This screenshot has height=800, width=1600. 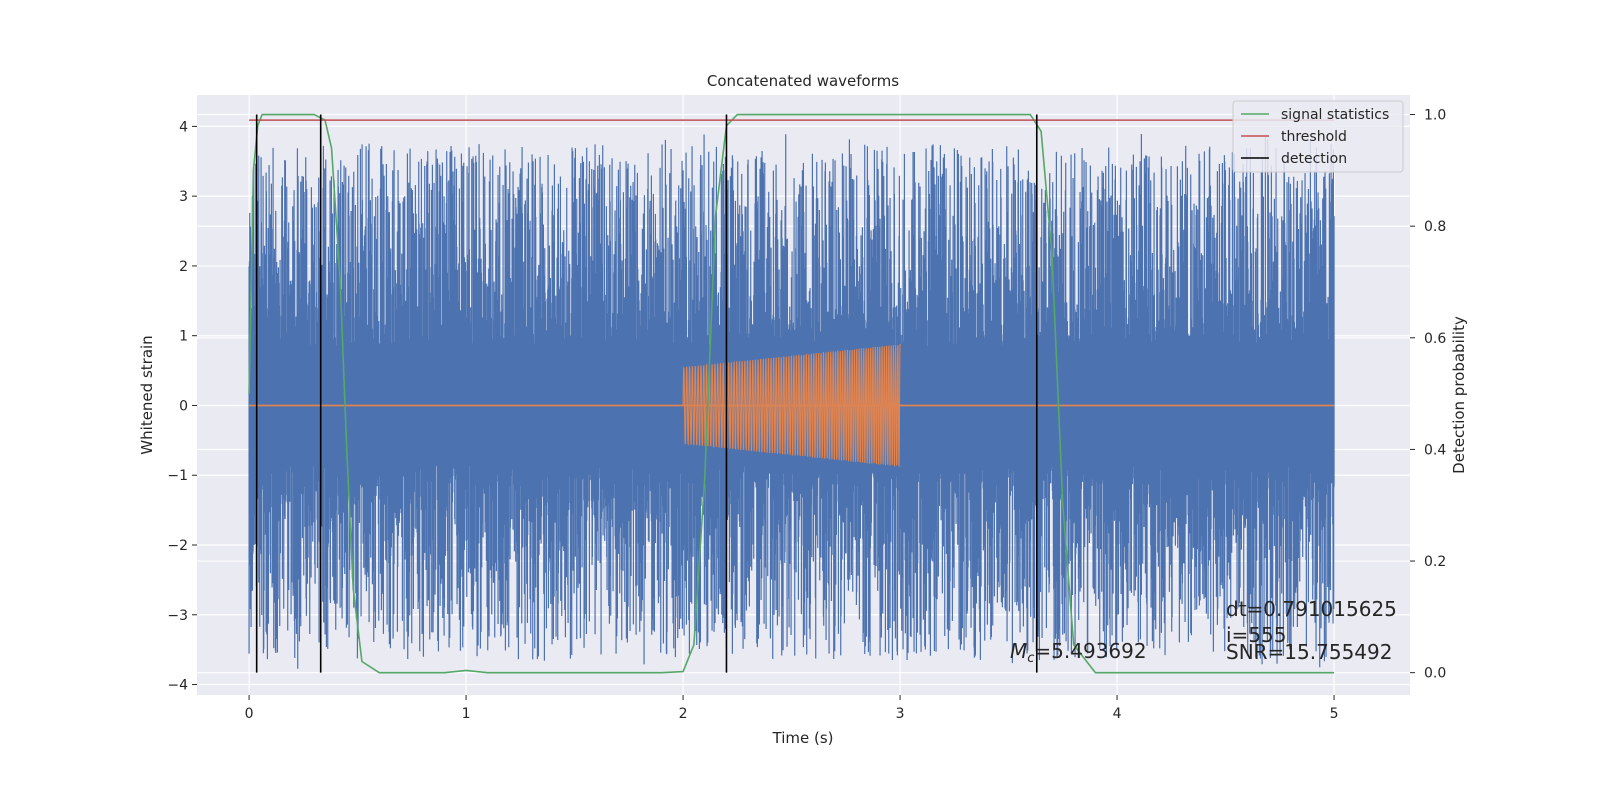 I want to click on annotation-dt: dt=0.791015625, so click(x=1311, y=609).